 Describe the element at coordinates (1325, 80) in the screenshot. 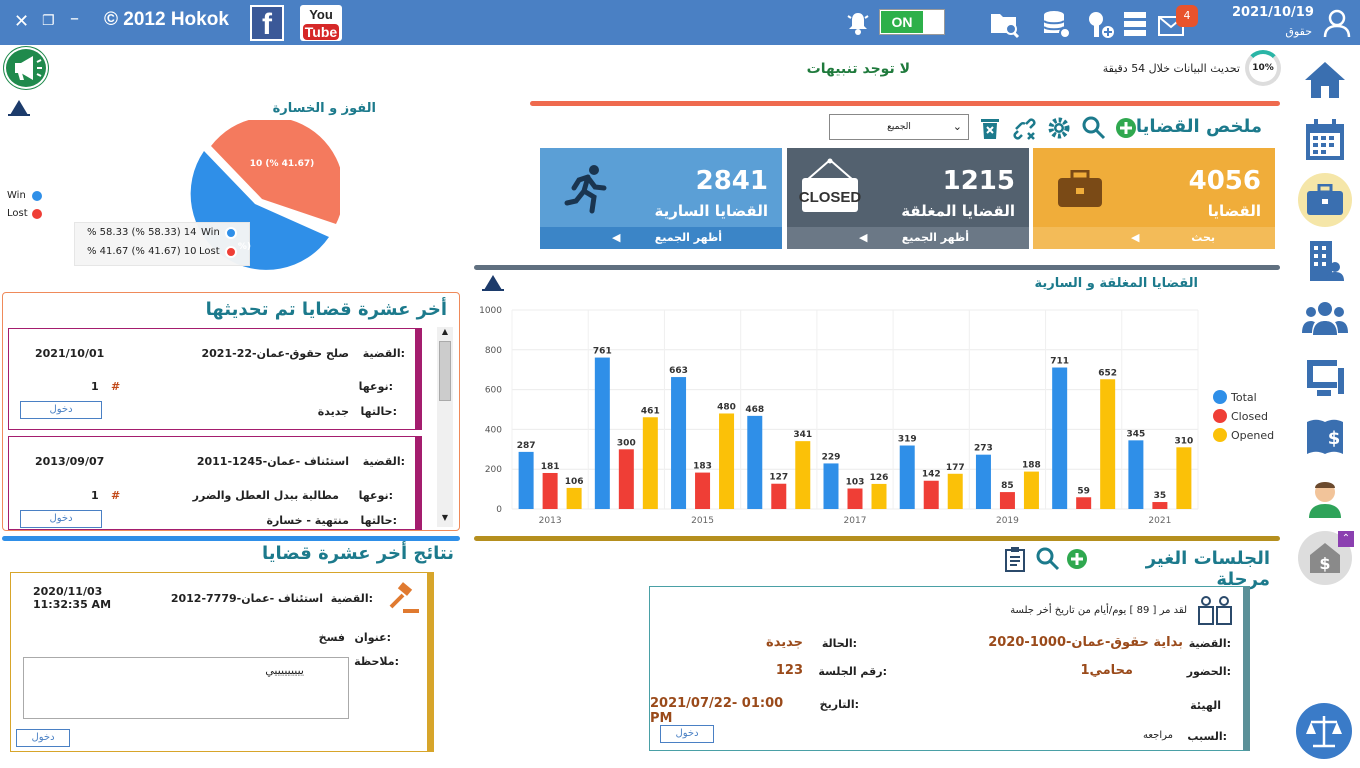

I see `sidebar-item-home` at that location.